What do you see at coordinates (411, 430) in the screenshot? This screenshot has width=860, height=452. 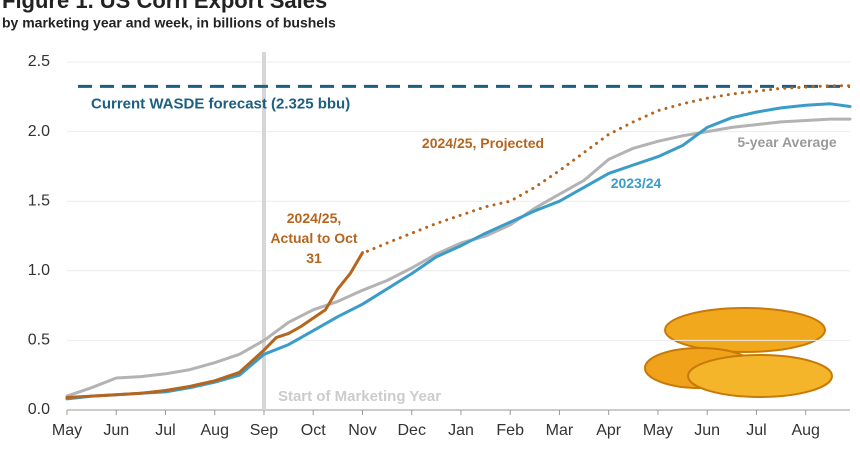 I see `x-tick-label: Dec` at bounding box center [411, 430].